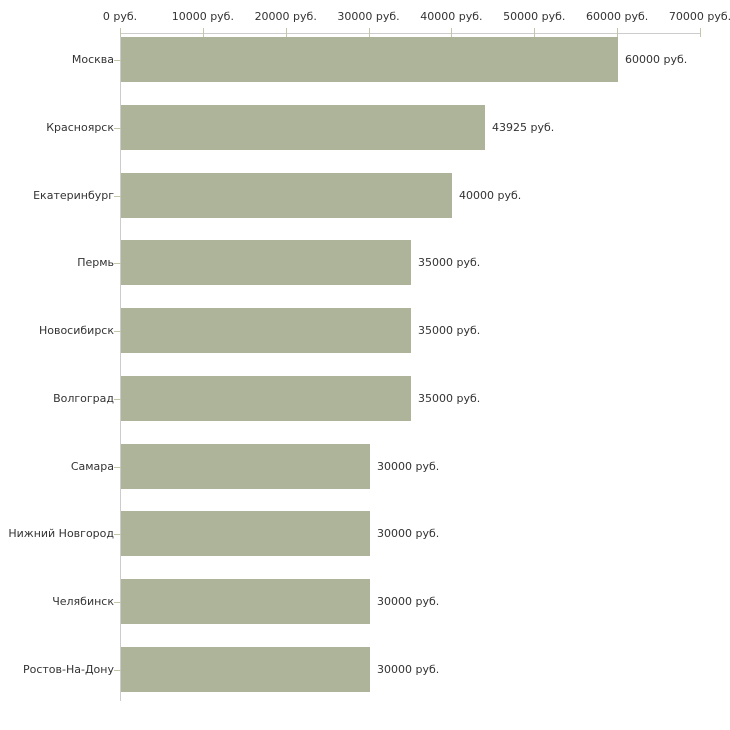  Describe the element at coordinates (451, 16) in the screenshot. I see `x-axis-tick-label: 40000 руб.` at that location.